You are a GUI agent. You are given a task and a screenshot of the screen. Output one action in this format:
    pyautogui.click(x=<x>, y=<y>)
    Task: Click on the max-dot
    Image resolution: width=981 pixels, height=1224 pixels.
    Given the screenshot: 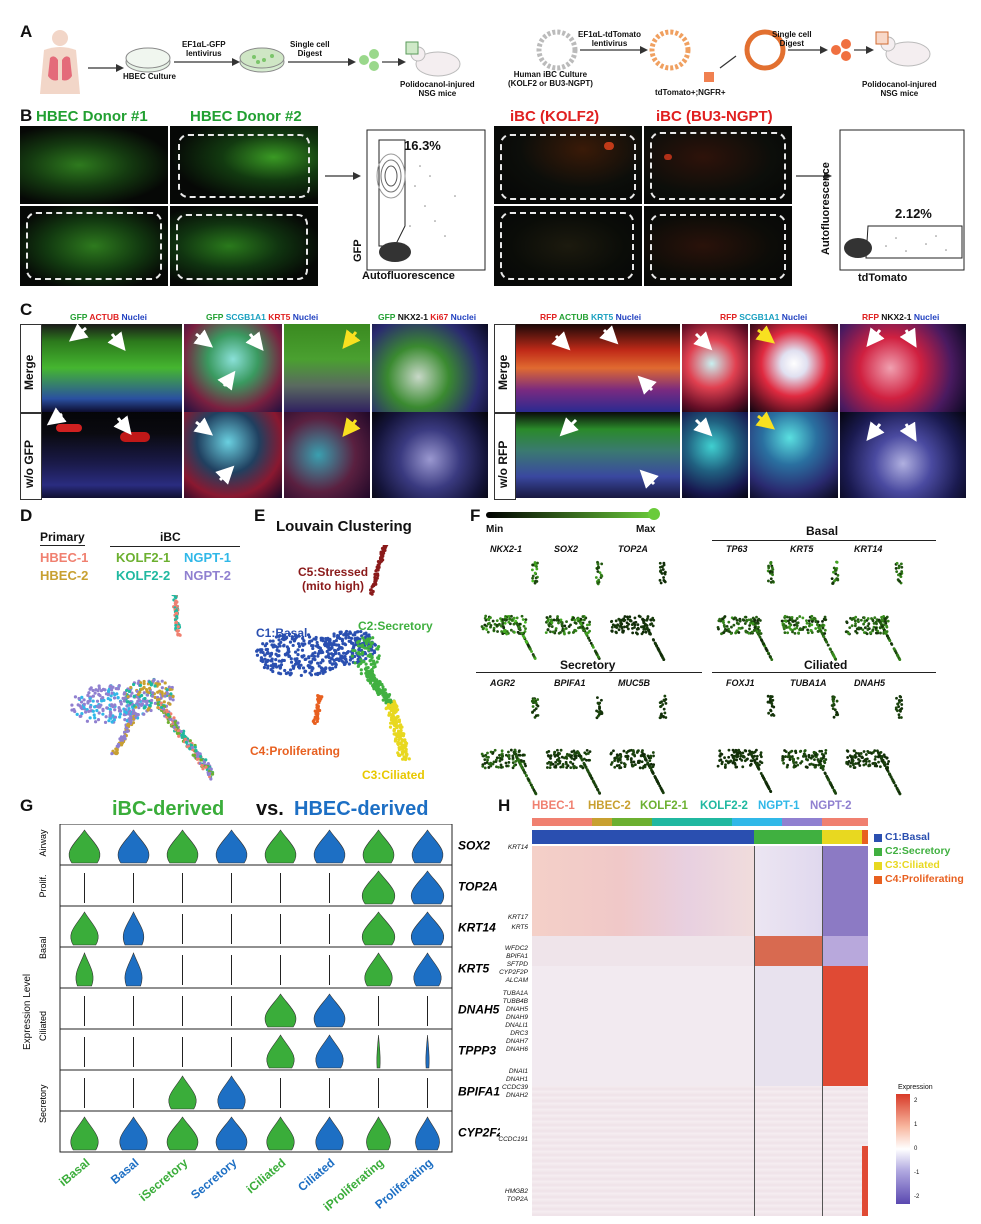 What is the action you would take?
    pyautogui.click(x=654, y=514)
    